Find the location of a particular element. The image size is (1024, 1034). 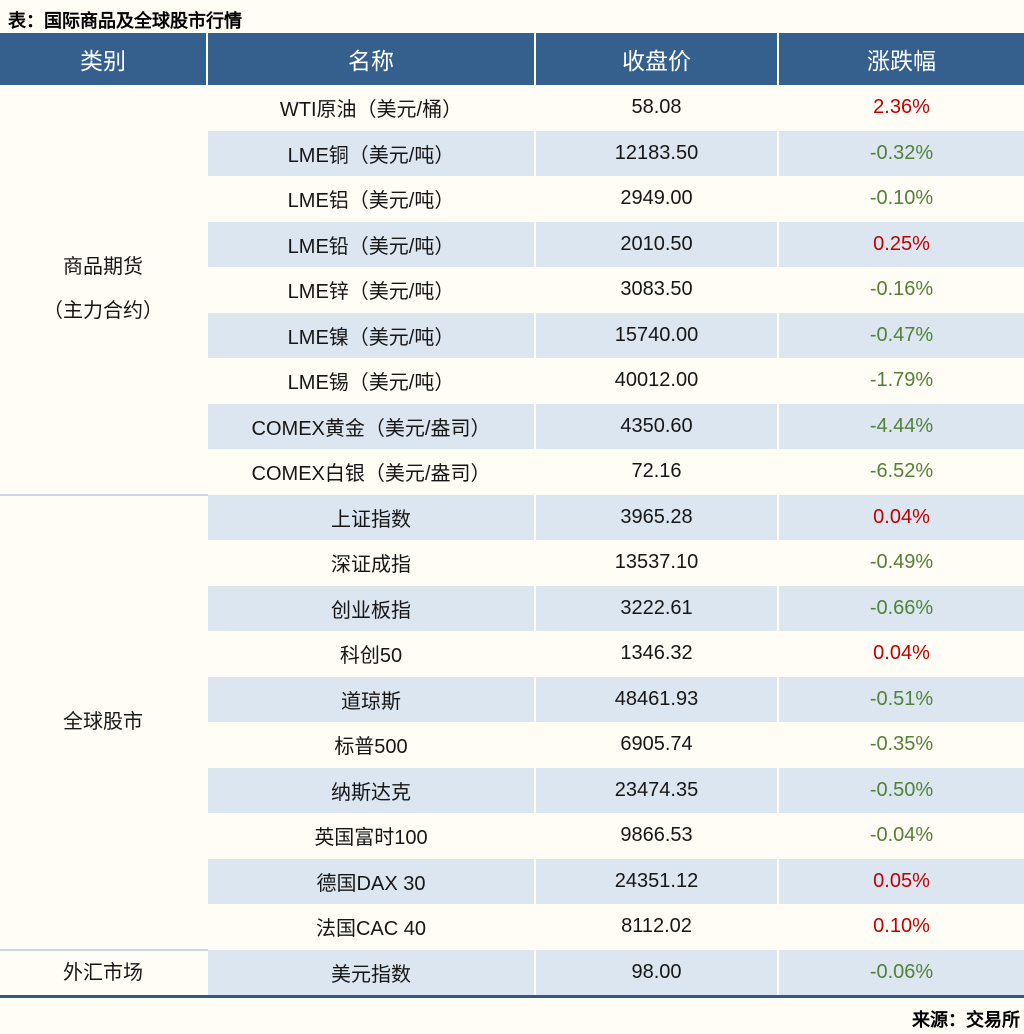

change-pct-cell: -0.04% is located at coordinates (901, 835).